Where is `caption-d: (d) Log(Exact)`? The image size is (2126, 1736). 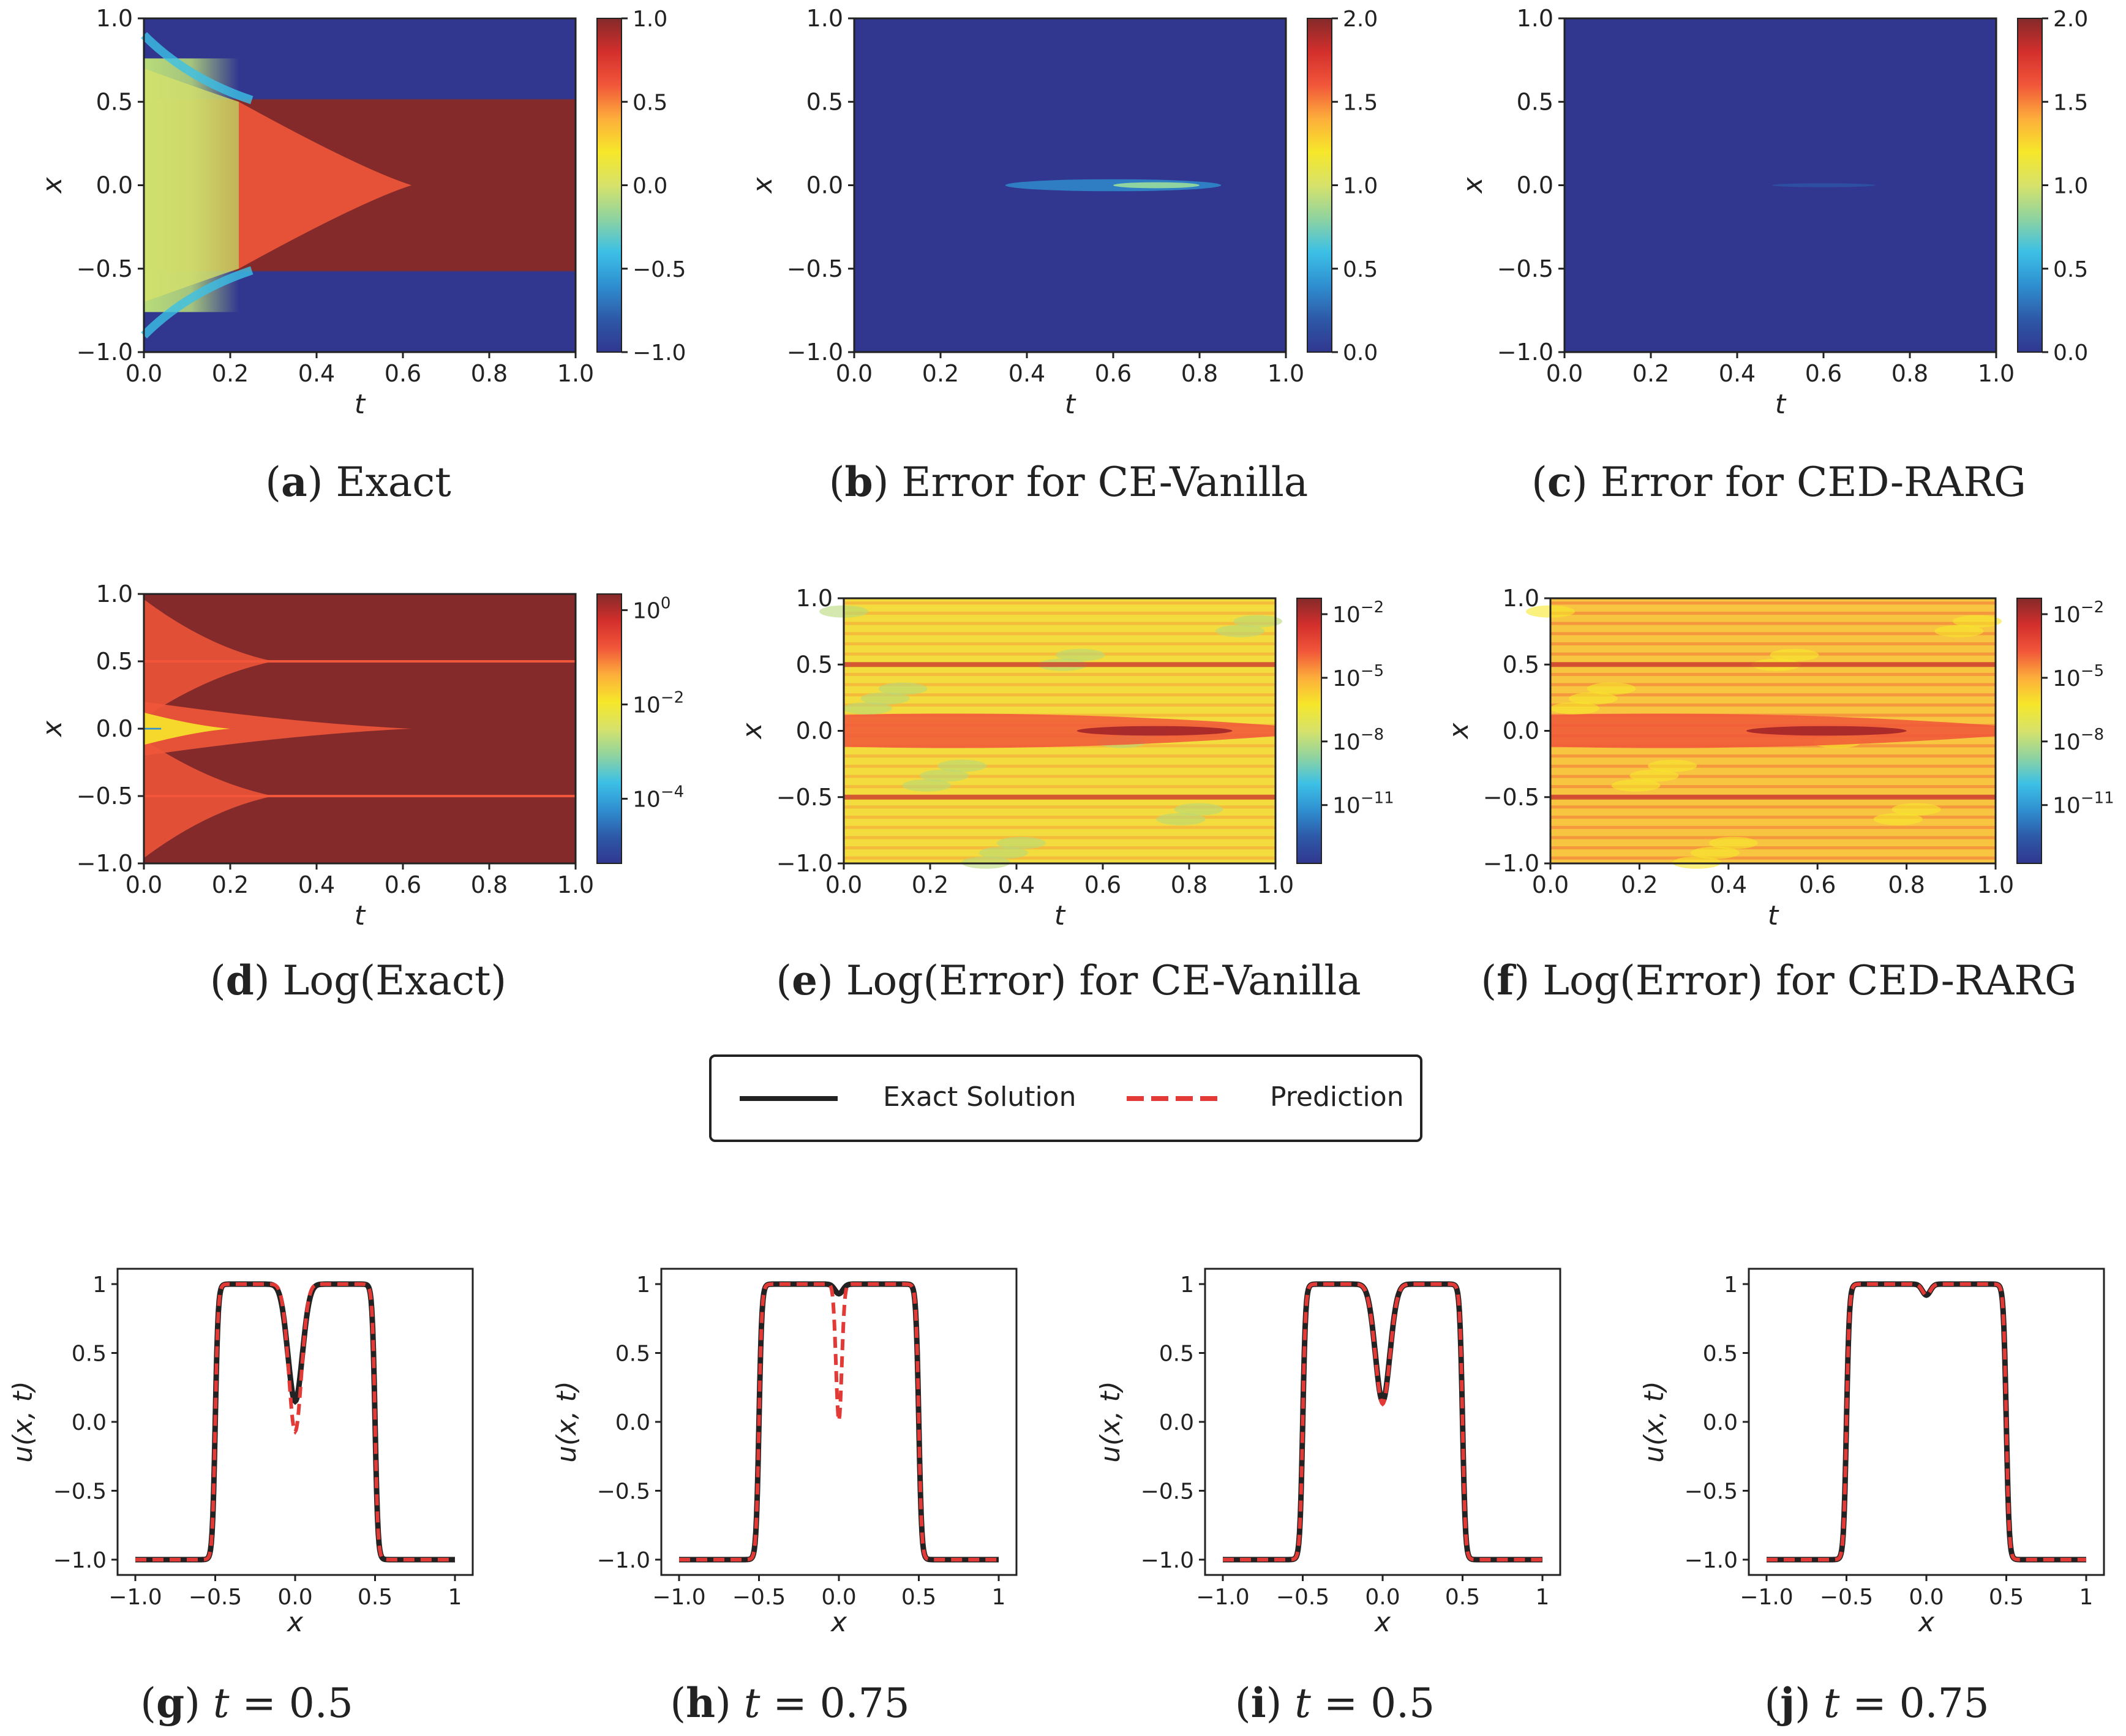 caption-d: (d) Log(Exact) is located at coordinates (358, 980).